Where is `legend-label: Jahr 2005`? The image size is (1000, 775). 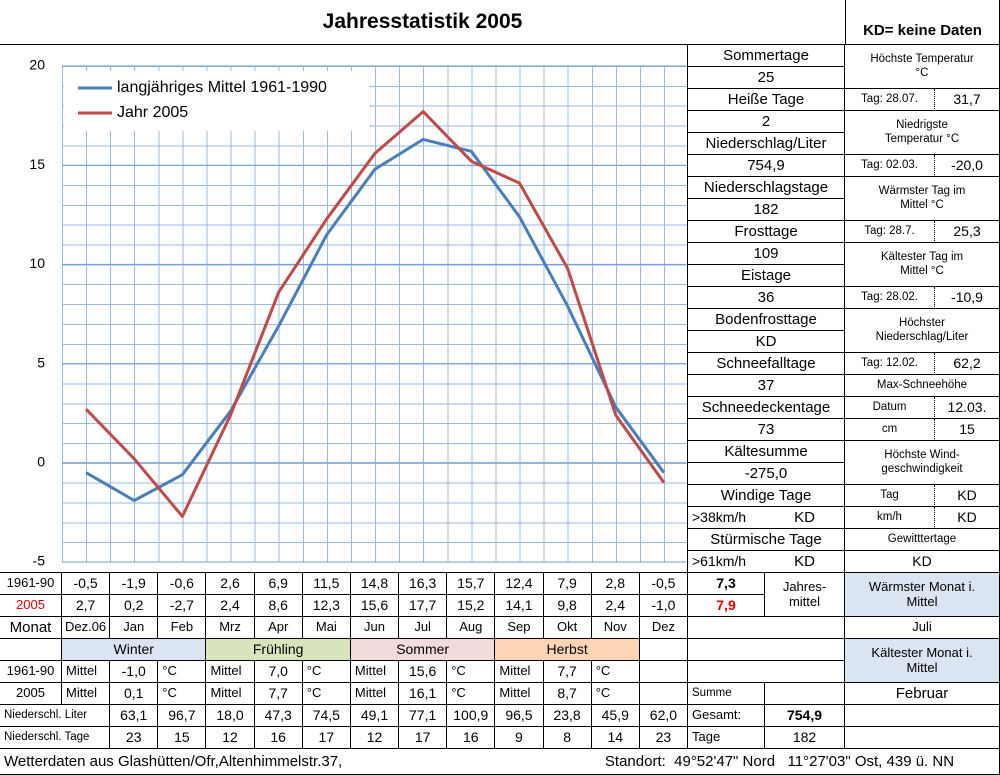
legend-label: Jahr 2005 is located at coordinates (152, 112).